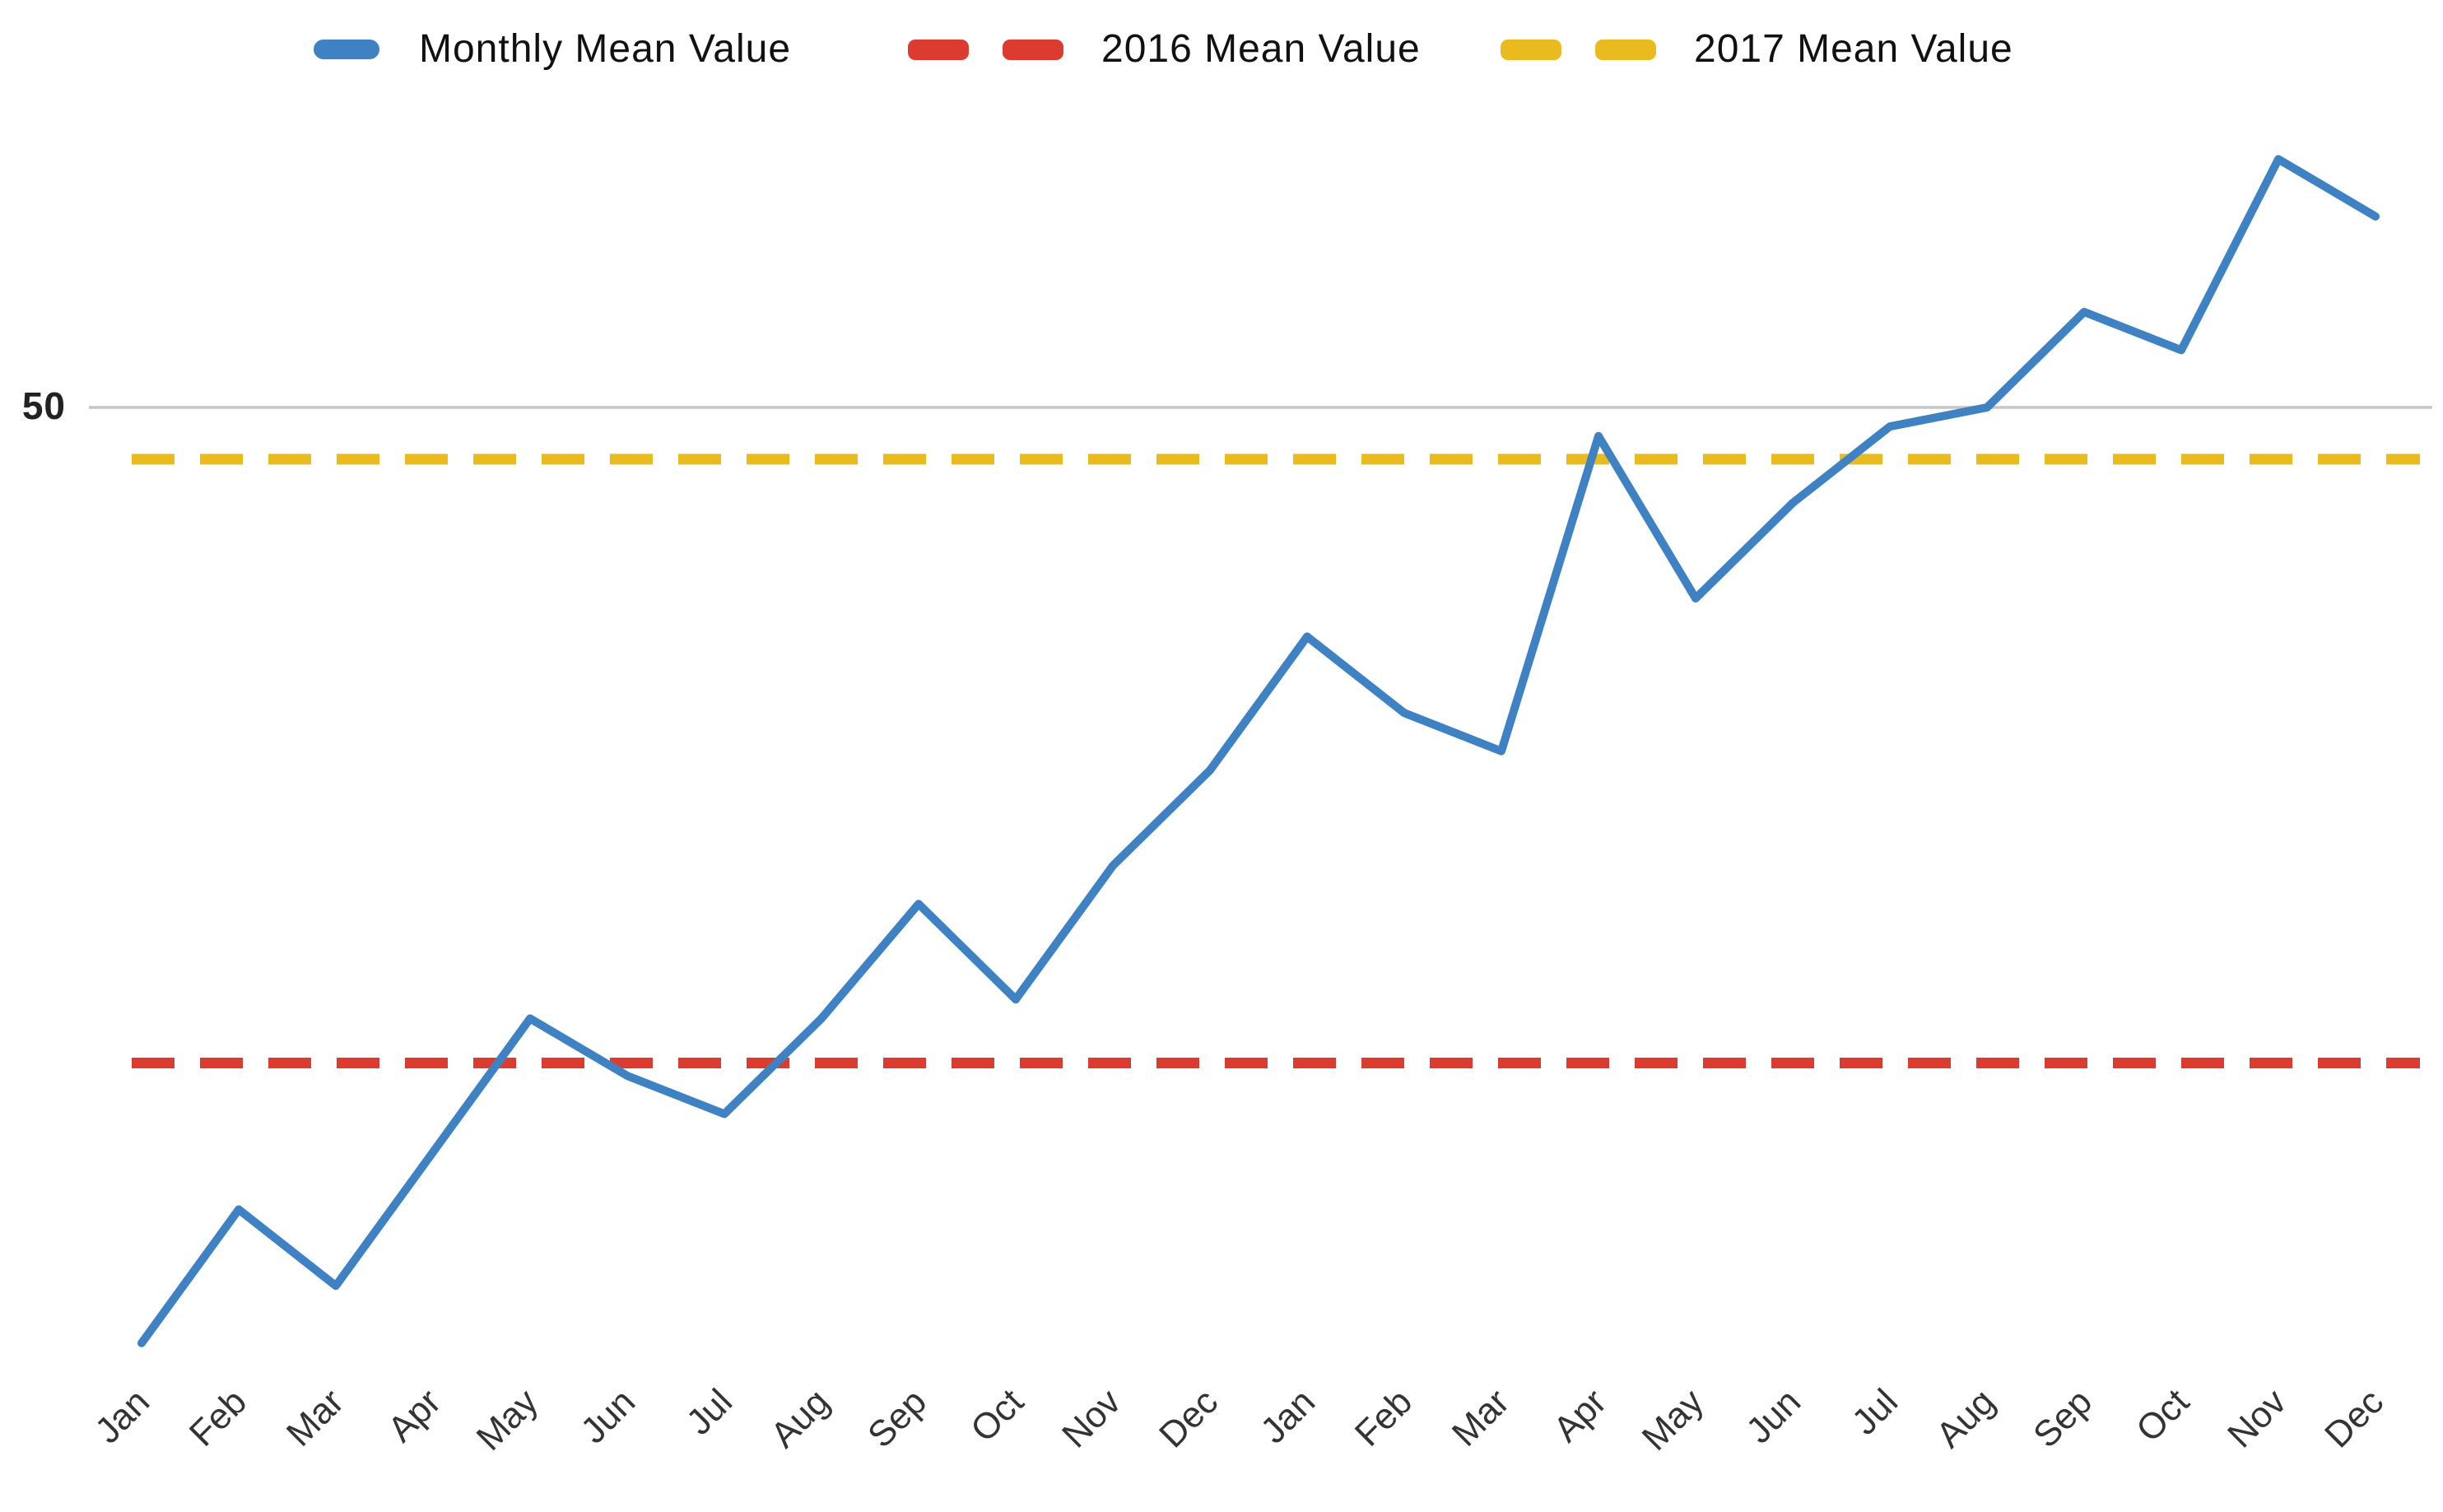 The width and height of the screenshot is (2443, 1512). Describe the element at coordinates (1580, 1415) in the screenshot. I see `x-tick-label-15: Apr` at that location.